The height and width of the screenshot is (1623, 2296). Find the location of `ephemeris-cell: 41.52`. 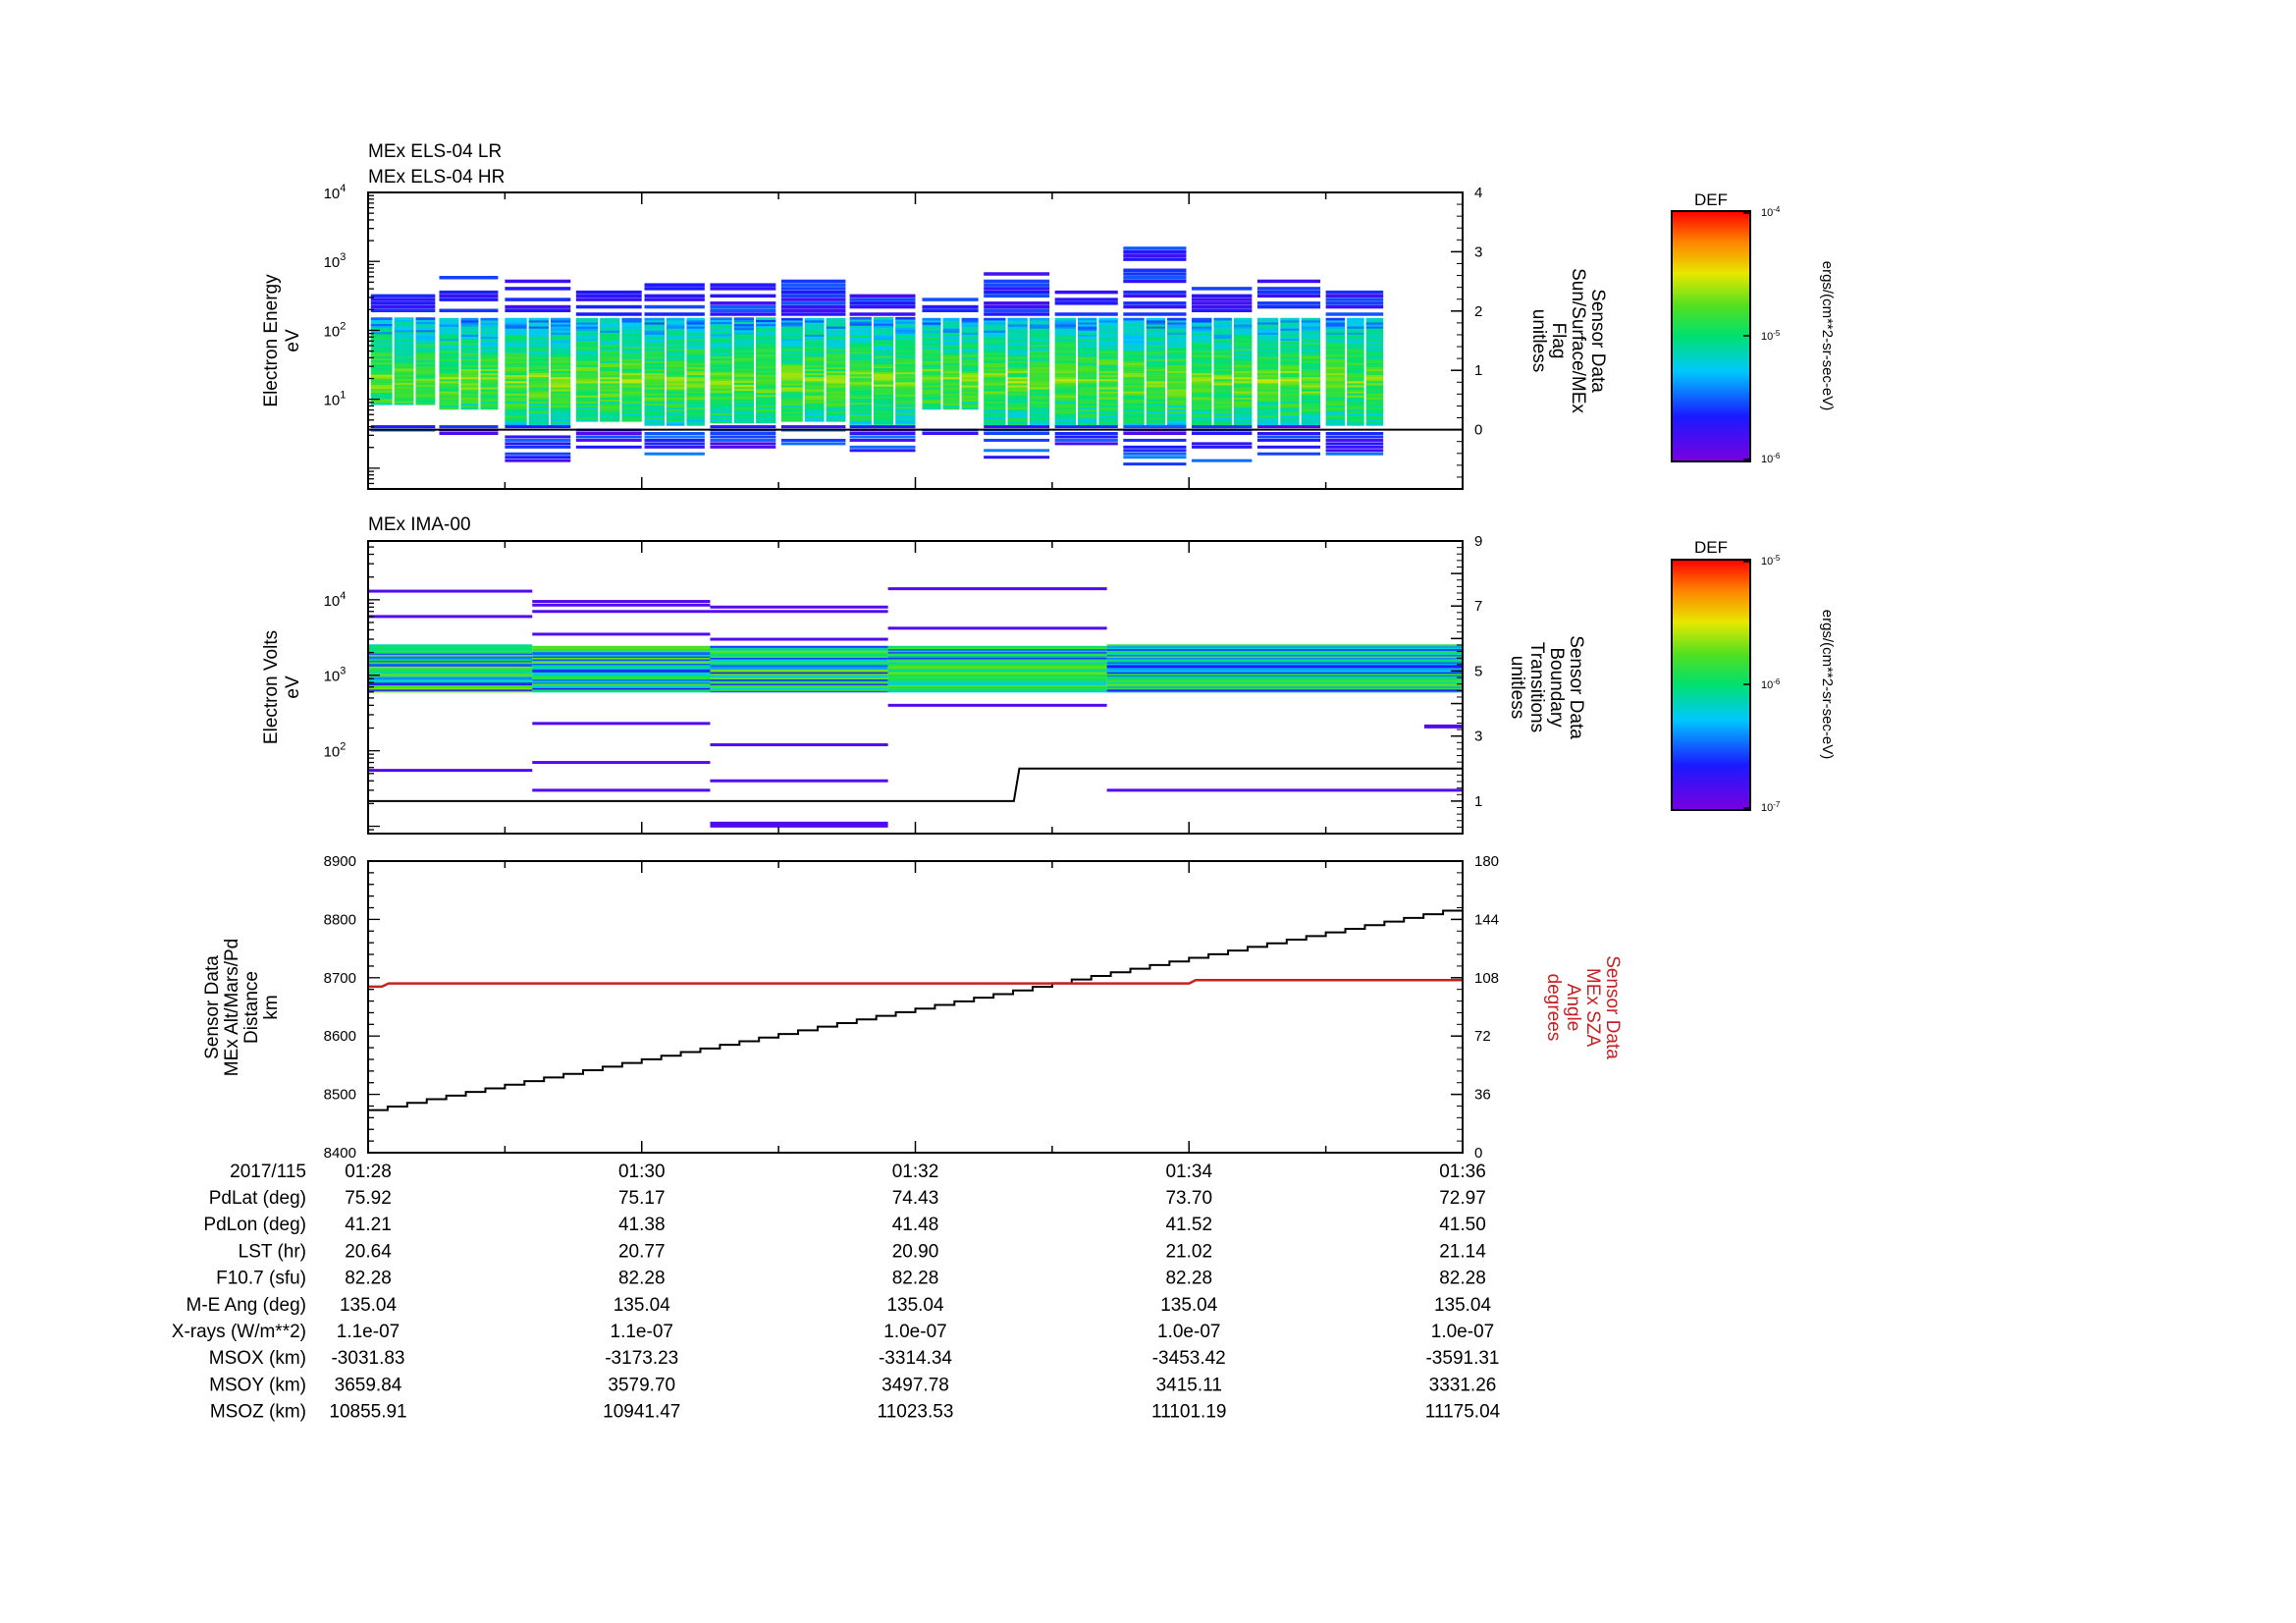

ephemeris-cell: 41.52 is located at coordinates (1188, 1225).